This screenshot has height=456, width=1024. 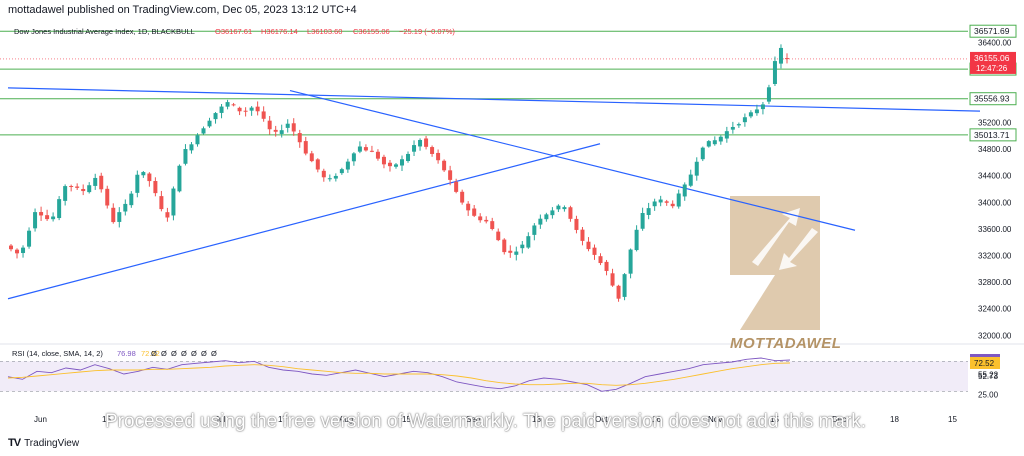 What do you see at coordinates (43, 443) in the screenshot?
I see `tradingview-logo: TV TradingView` at bounding box center [43, 443].